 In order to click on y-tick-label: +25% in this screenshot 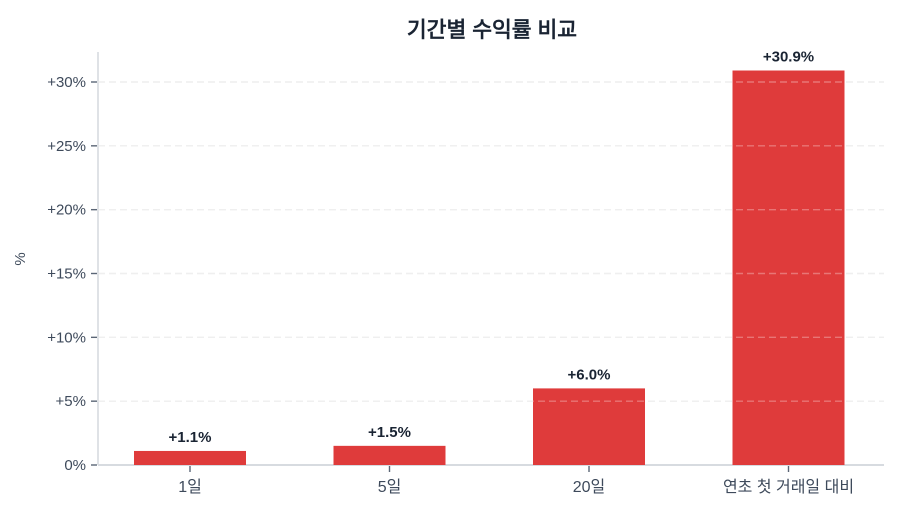, I will do `click(66, 146)`.